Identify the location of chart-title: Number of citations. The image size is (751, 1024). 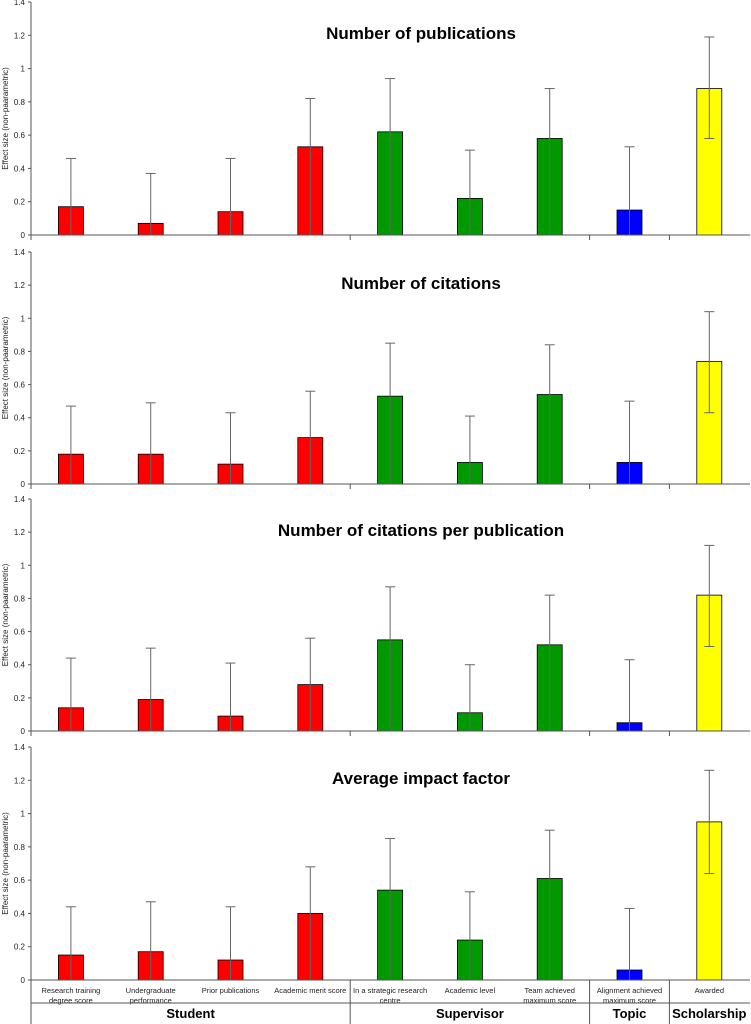
(421, 283).